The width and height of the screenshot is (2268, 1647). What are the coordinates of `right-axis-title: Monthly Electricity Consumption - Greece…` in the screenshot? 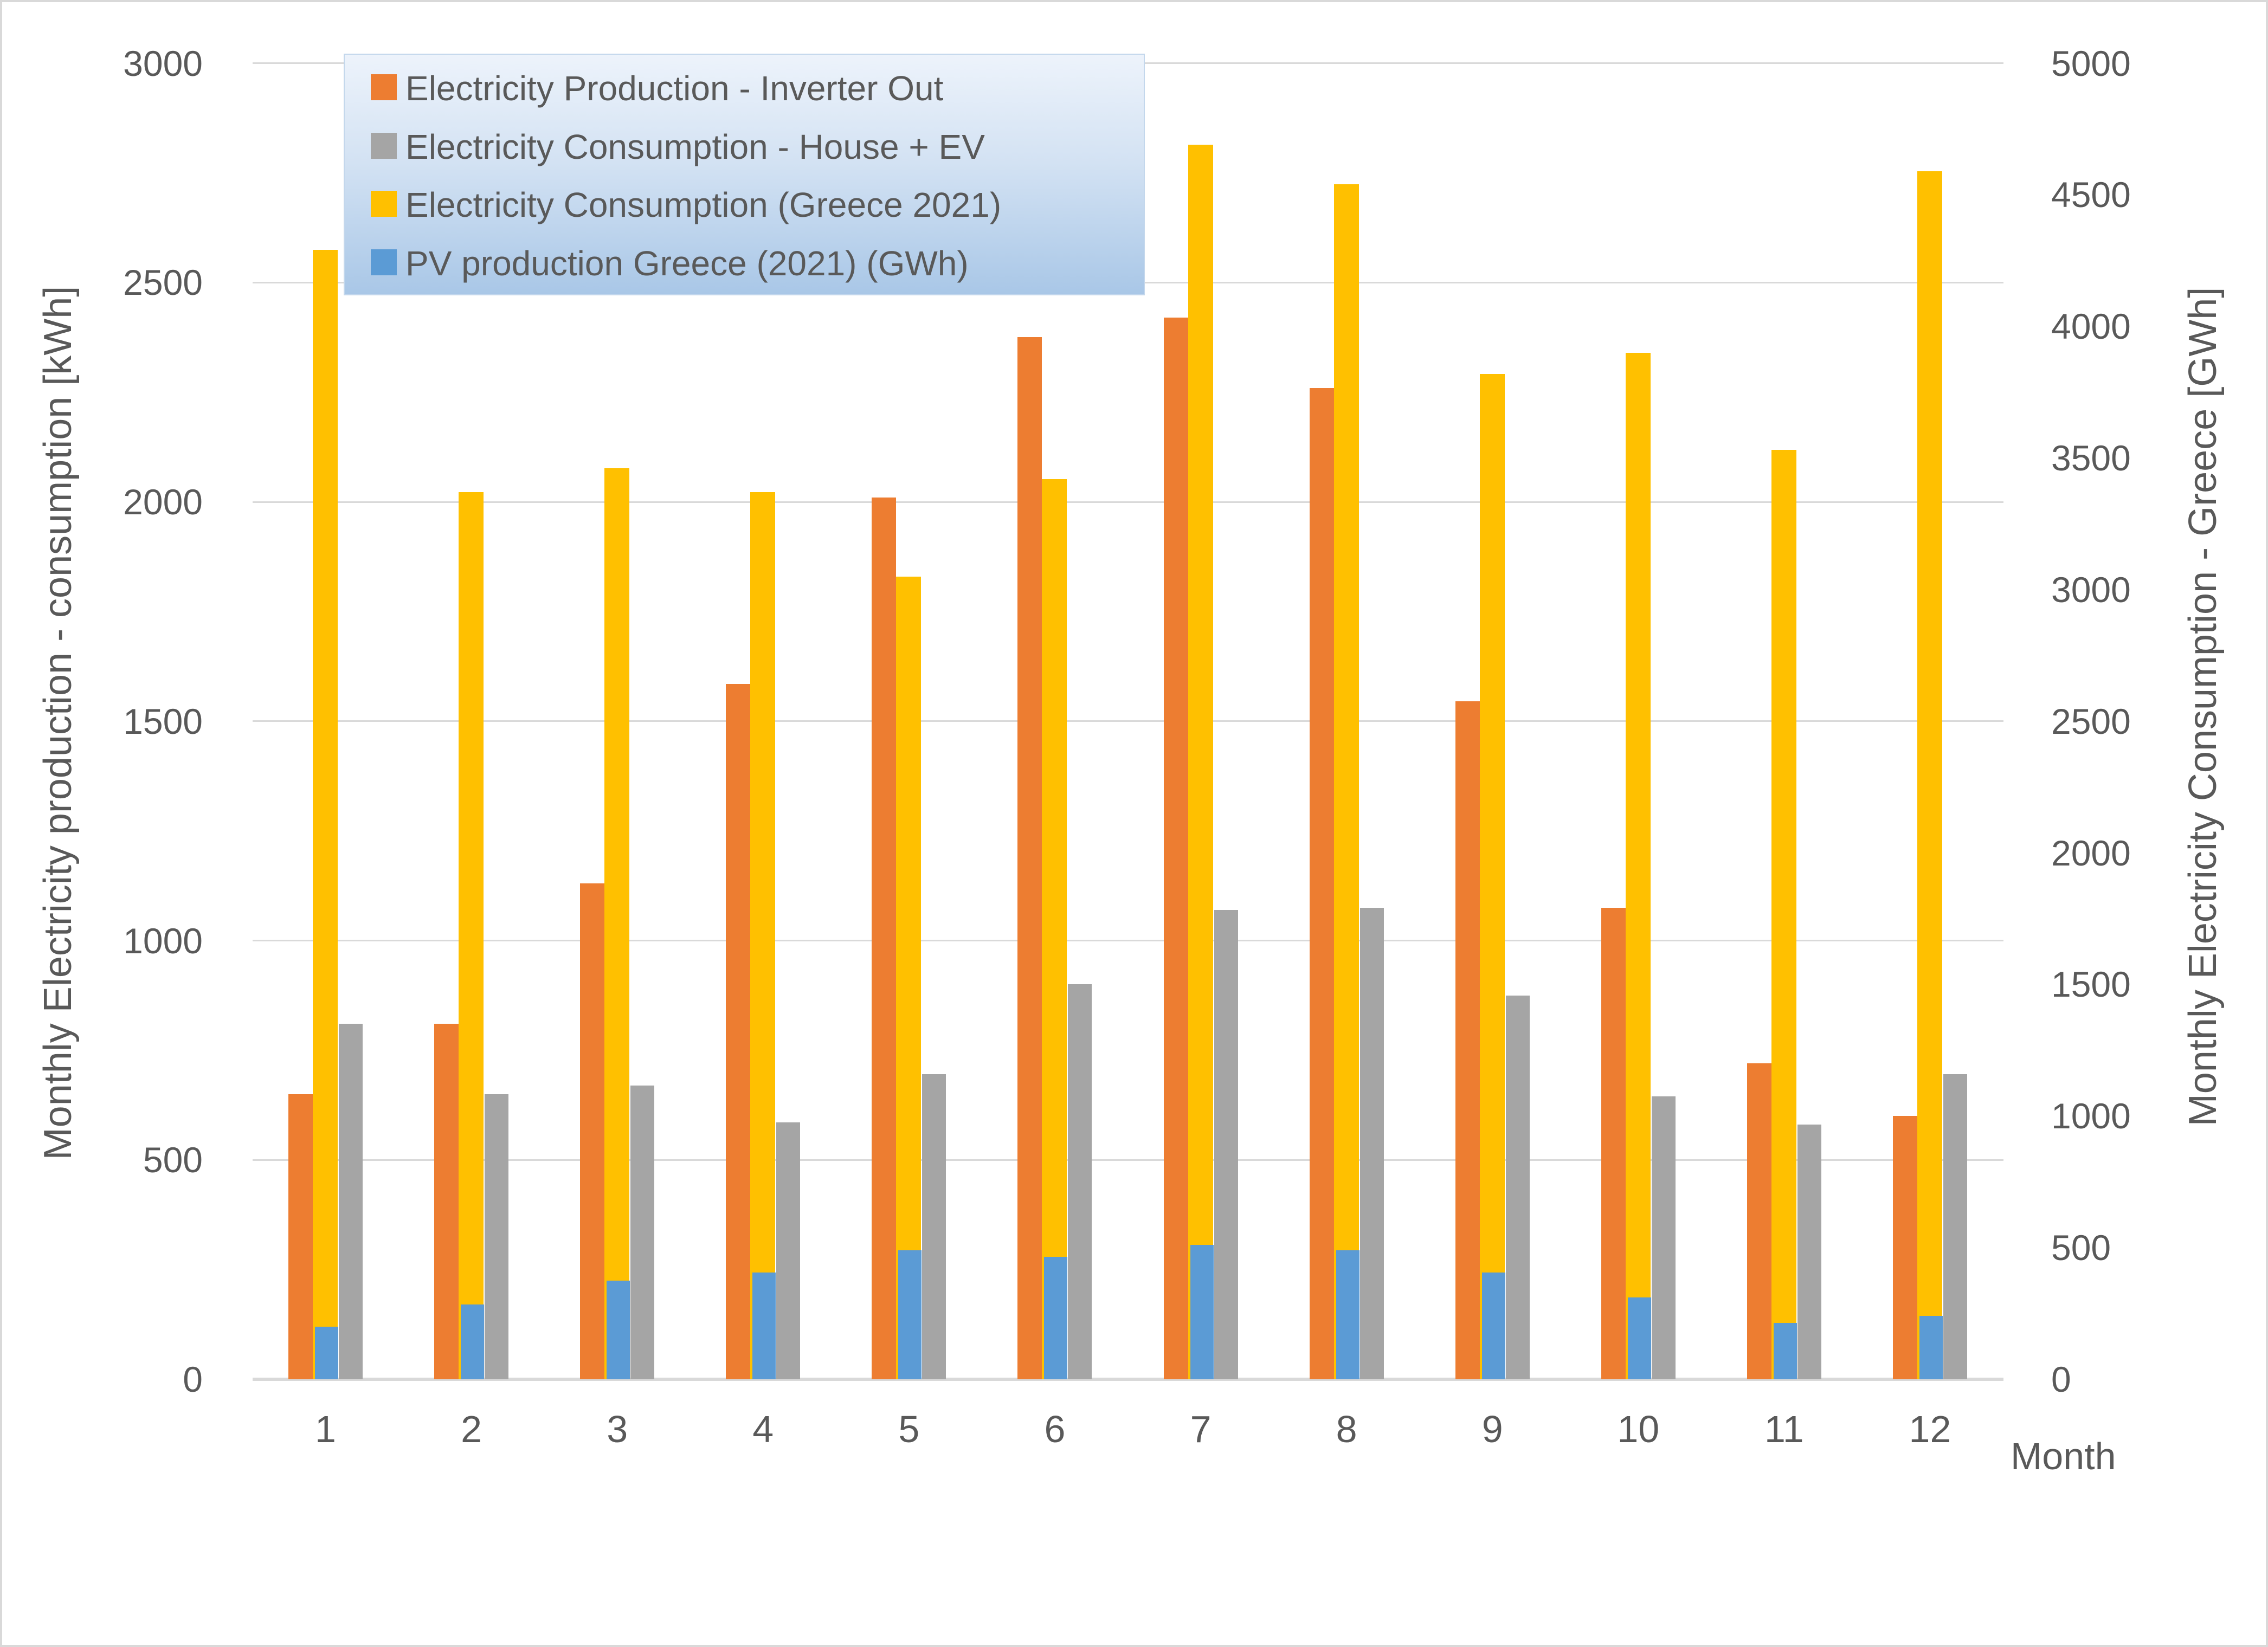 It's located at (2203, 707).